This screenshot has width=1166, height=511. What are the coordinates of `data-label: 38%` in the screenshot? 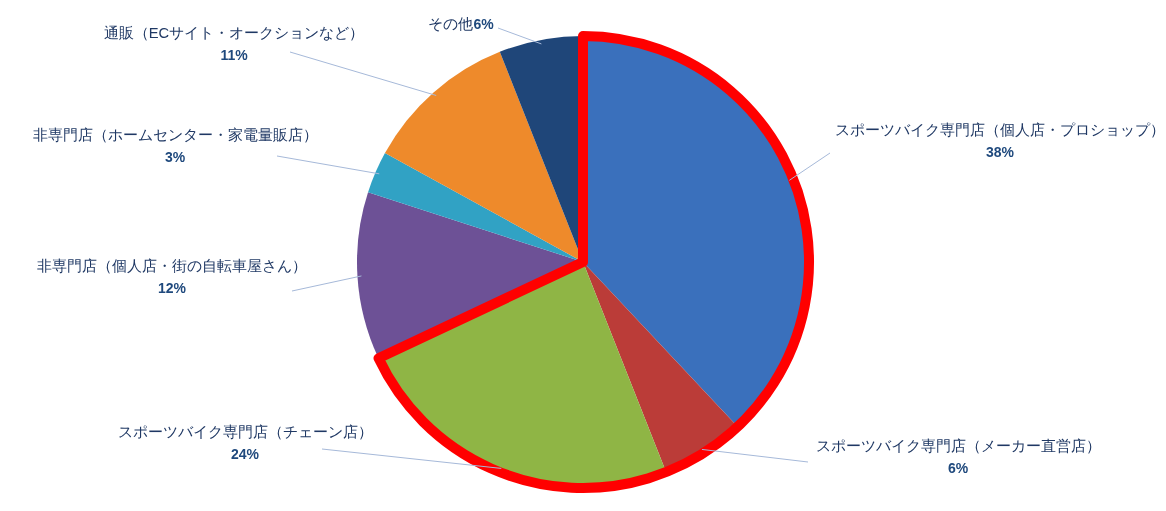 It's located at (1000, 152).